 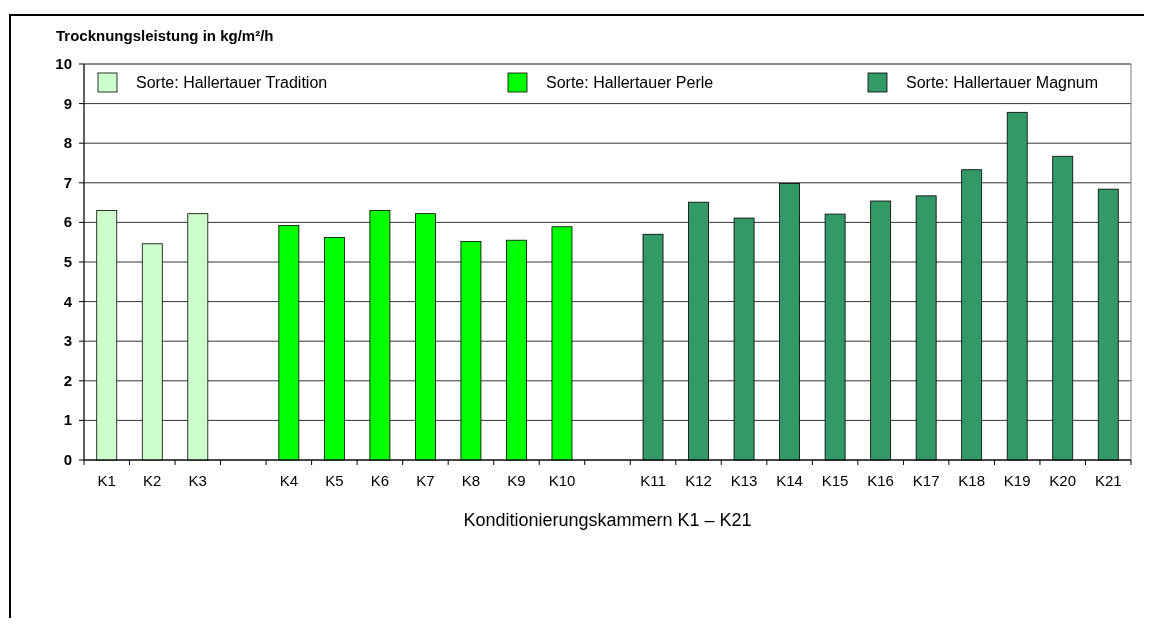 I want to click on x-tick-label: K8, so click(x=471, y=480).